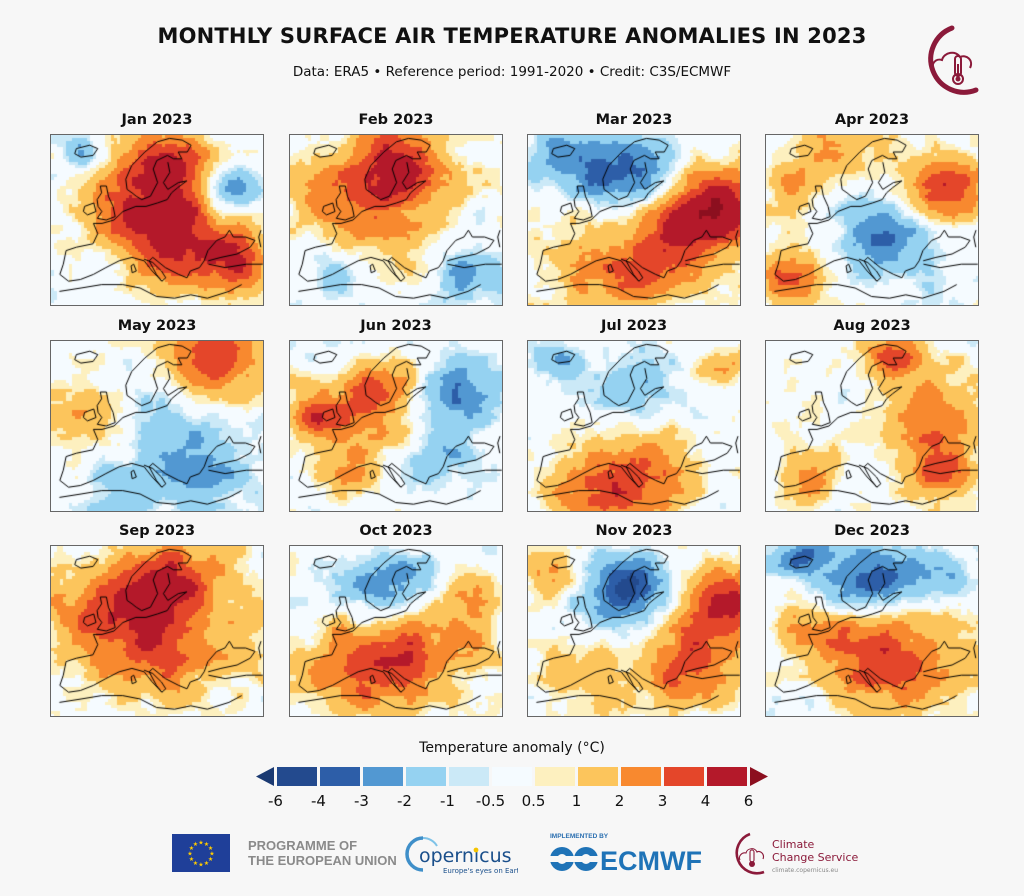 Image resolution: width=1024 pixels, height=896 pixels. I want to click on map-panel: Jan 2023, so click(157, 208).